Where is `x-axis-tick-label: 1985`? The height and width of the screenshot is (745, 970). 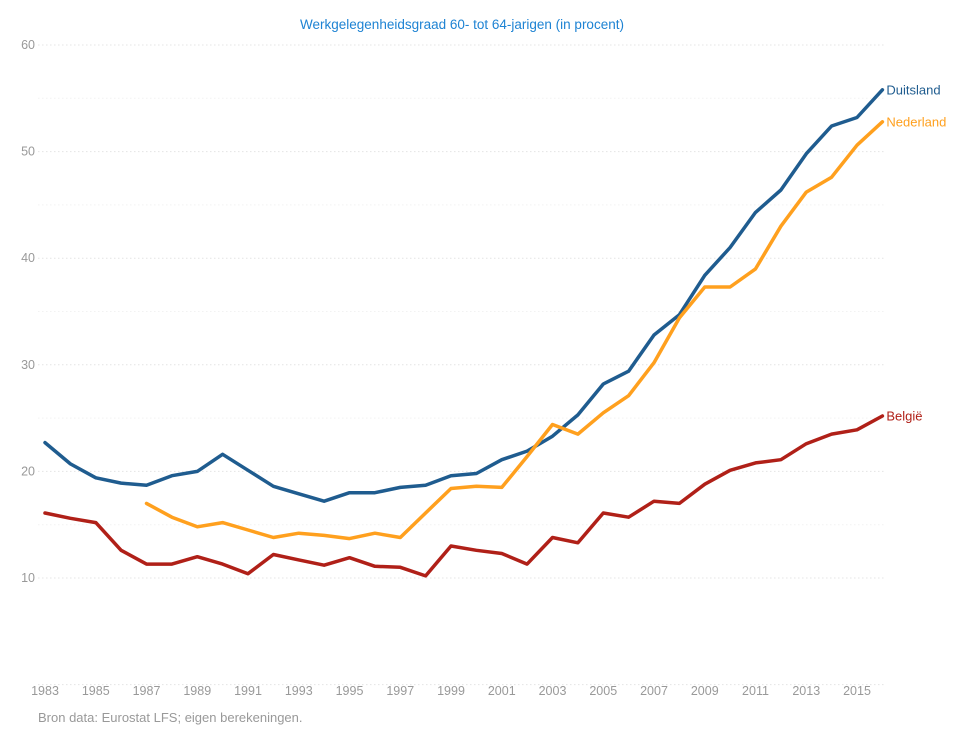
x-axis-tick-label: 1985 is located at coordinates (96, 691).